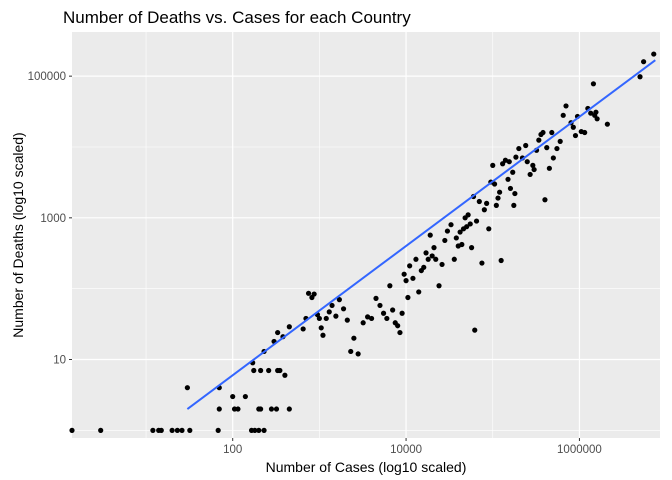 The image size is (672, 480). Describe the element at coordinates (18, 234) in the screenshot. I see `y-axis-title: Number of Deaths (log10 scaled)` at that location.